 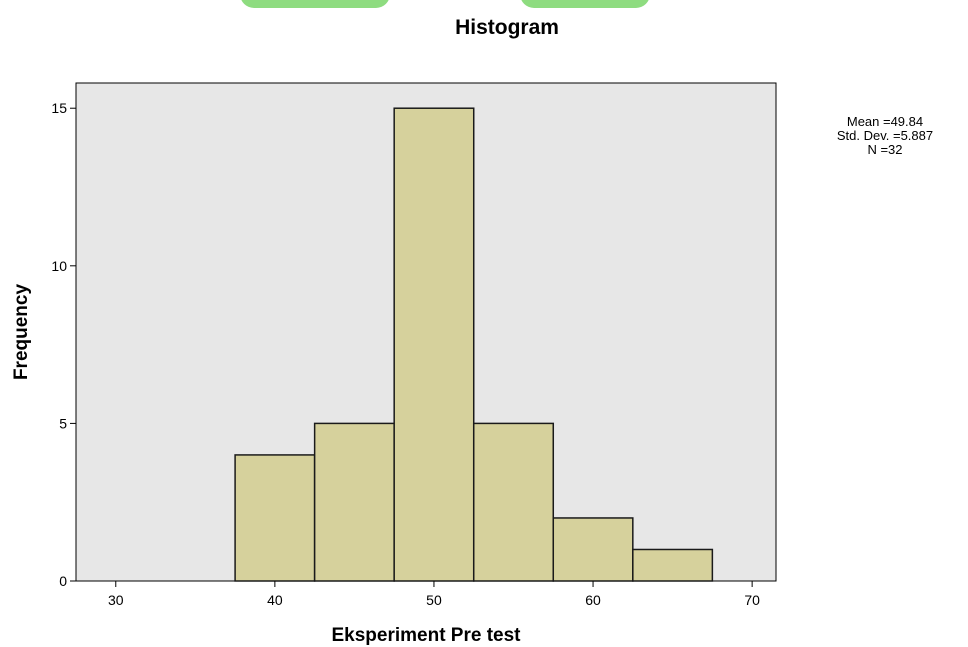 I want to click on watermark-shape-left, so click(x=315, y=4).